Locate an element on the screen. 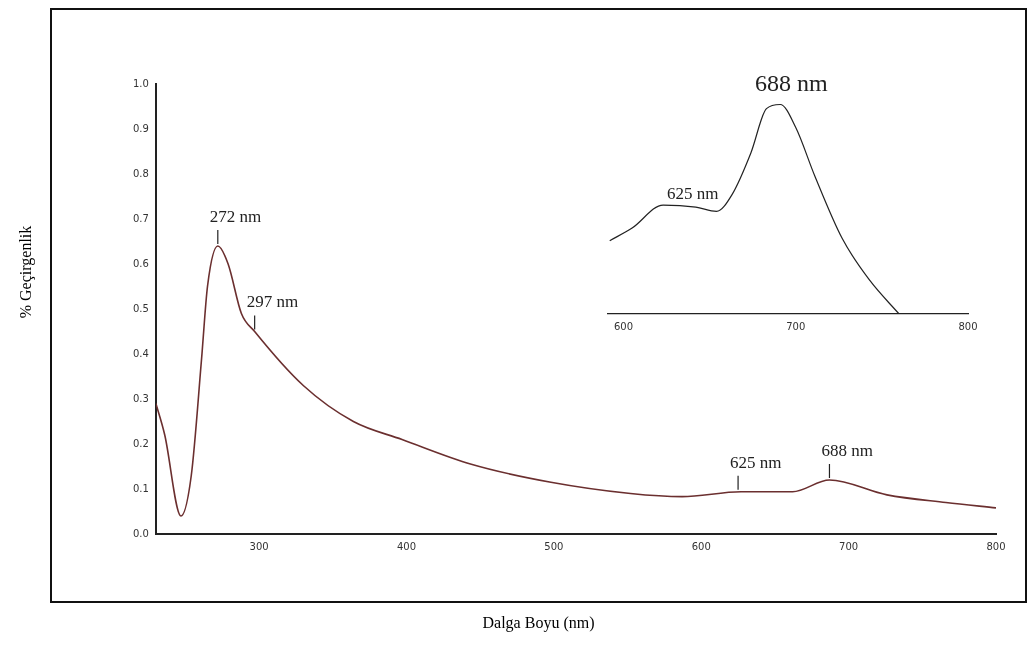 This screenshot has width=1035, height=651. y-tick-label: 0.1 is located at coordinates (141, 488).